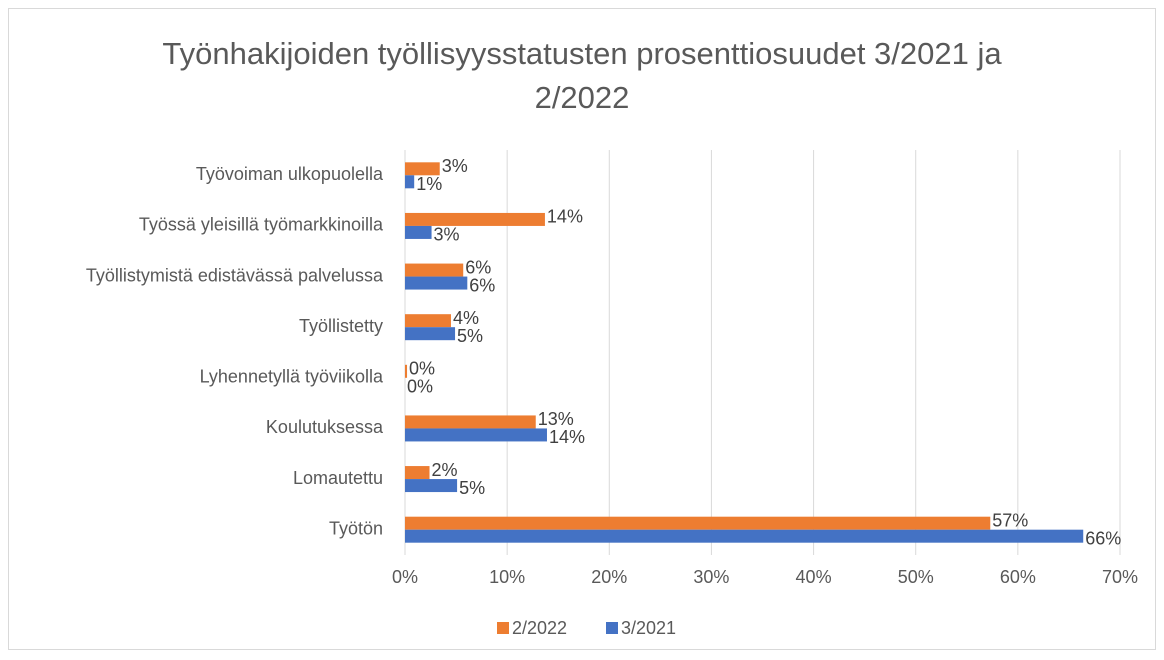 The height and width of the screenshot is (660, 1164). I want to click on x-tick-label: 70%, so click(1120, 577).